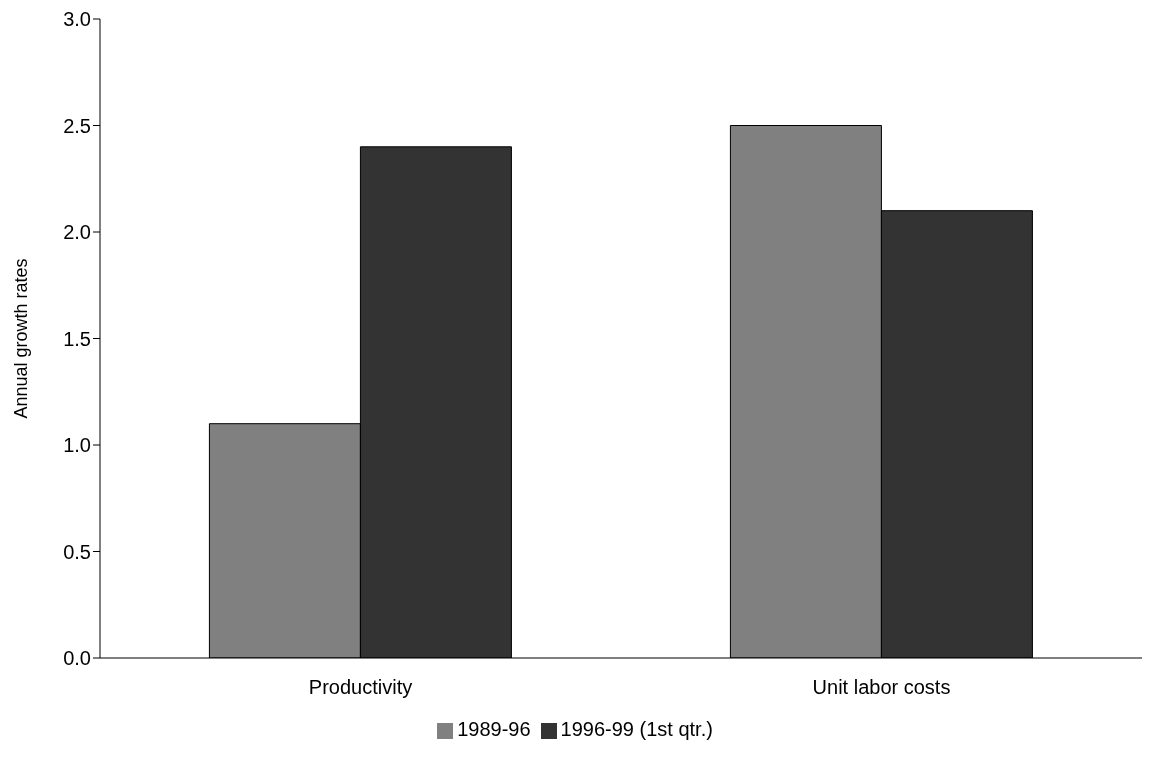 The height and width of the screenshot is (759, 1162). Describe the element at coordinates (881, 687) in the screenshot. I see `x-tick-label: Unit labor costs` at that location.